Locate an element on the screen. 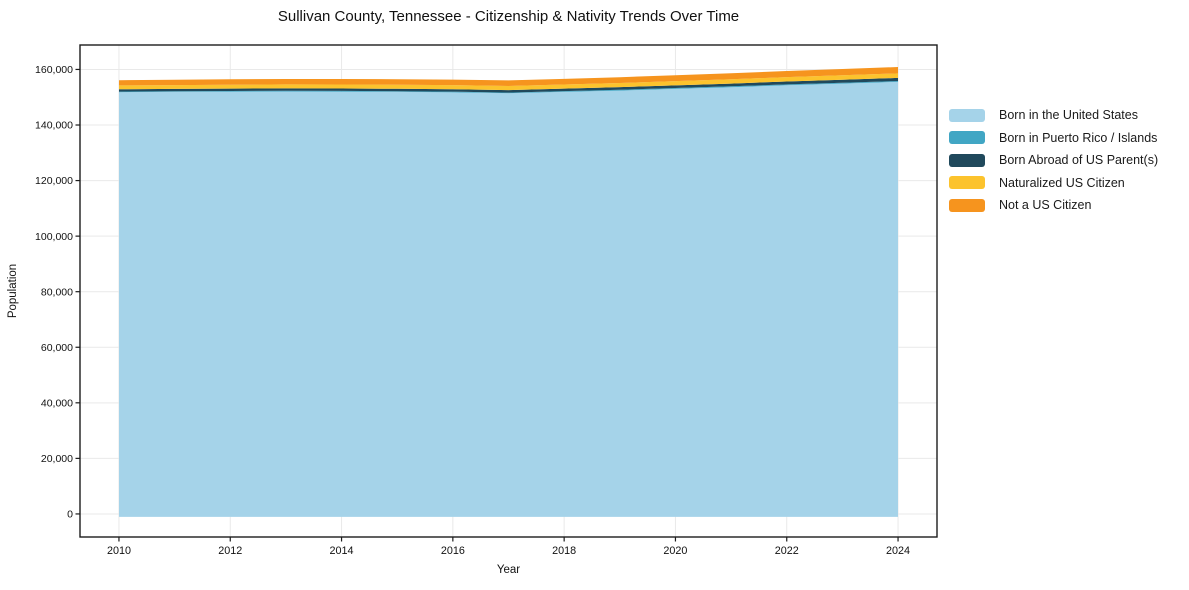 This screenshot has height=590, width=1189. legend-label: Born in the United States is located at coordinates (1068, 115).